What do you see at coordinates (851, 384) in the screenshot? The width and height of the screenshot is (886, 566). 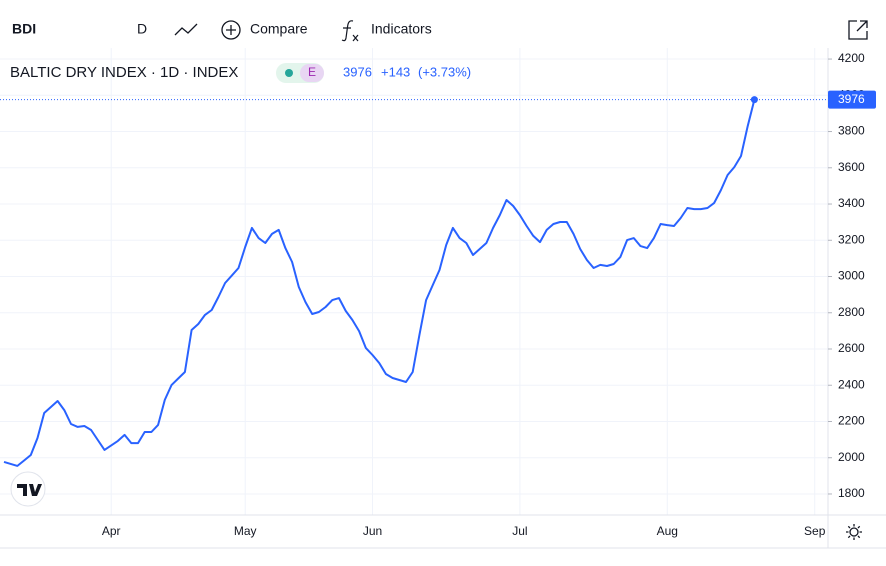 I see `y-tick-label: 2400` at bounding box center [851, 384].